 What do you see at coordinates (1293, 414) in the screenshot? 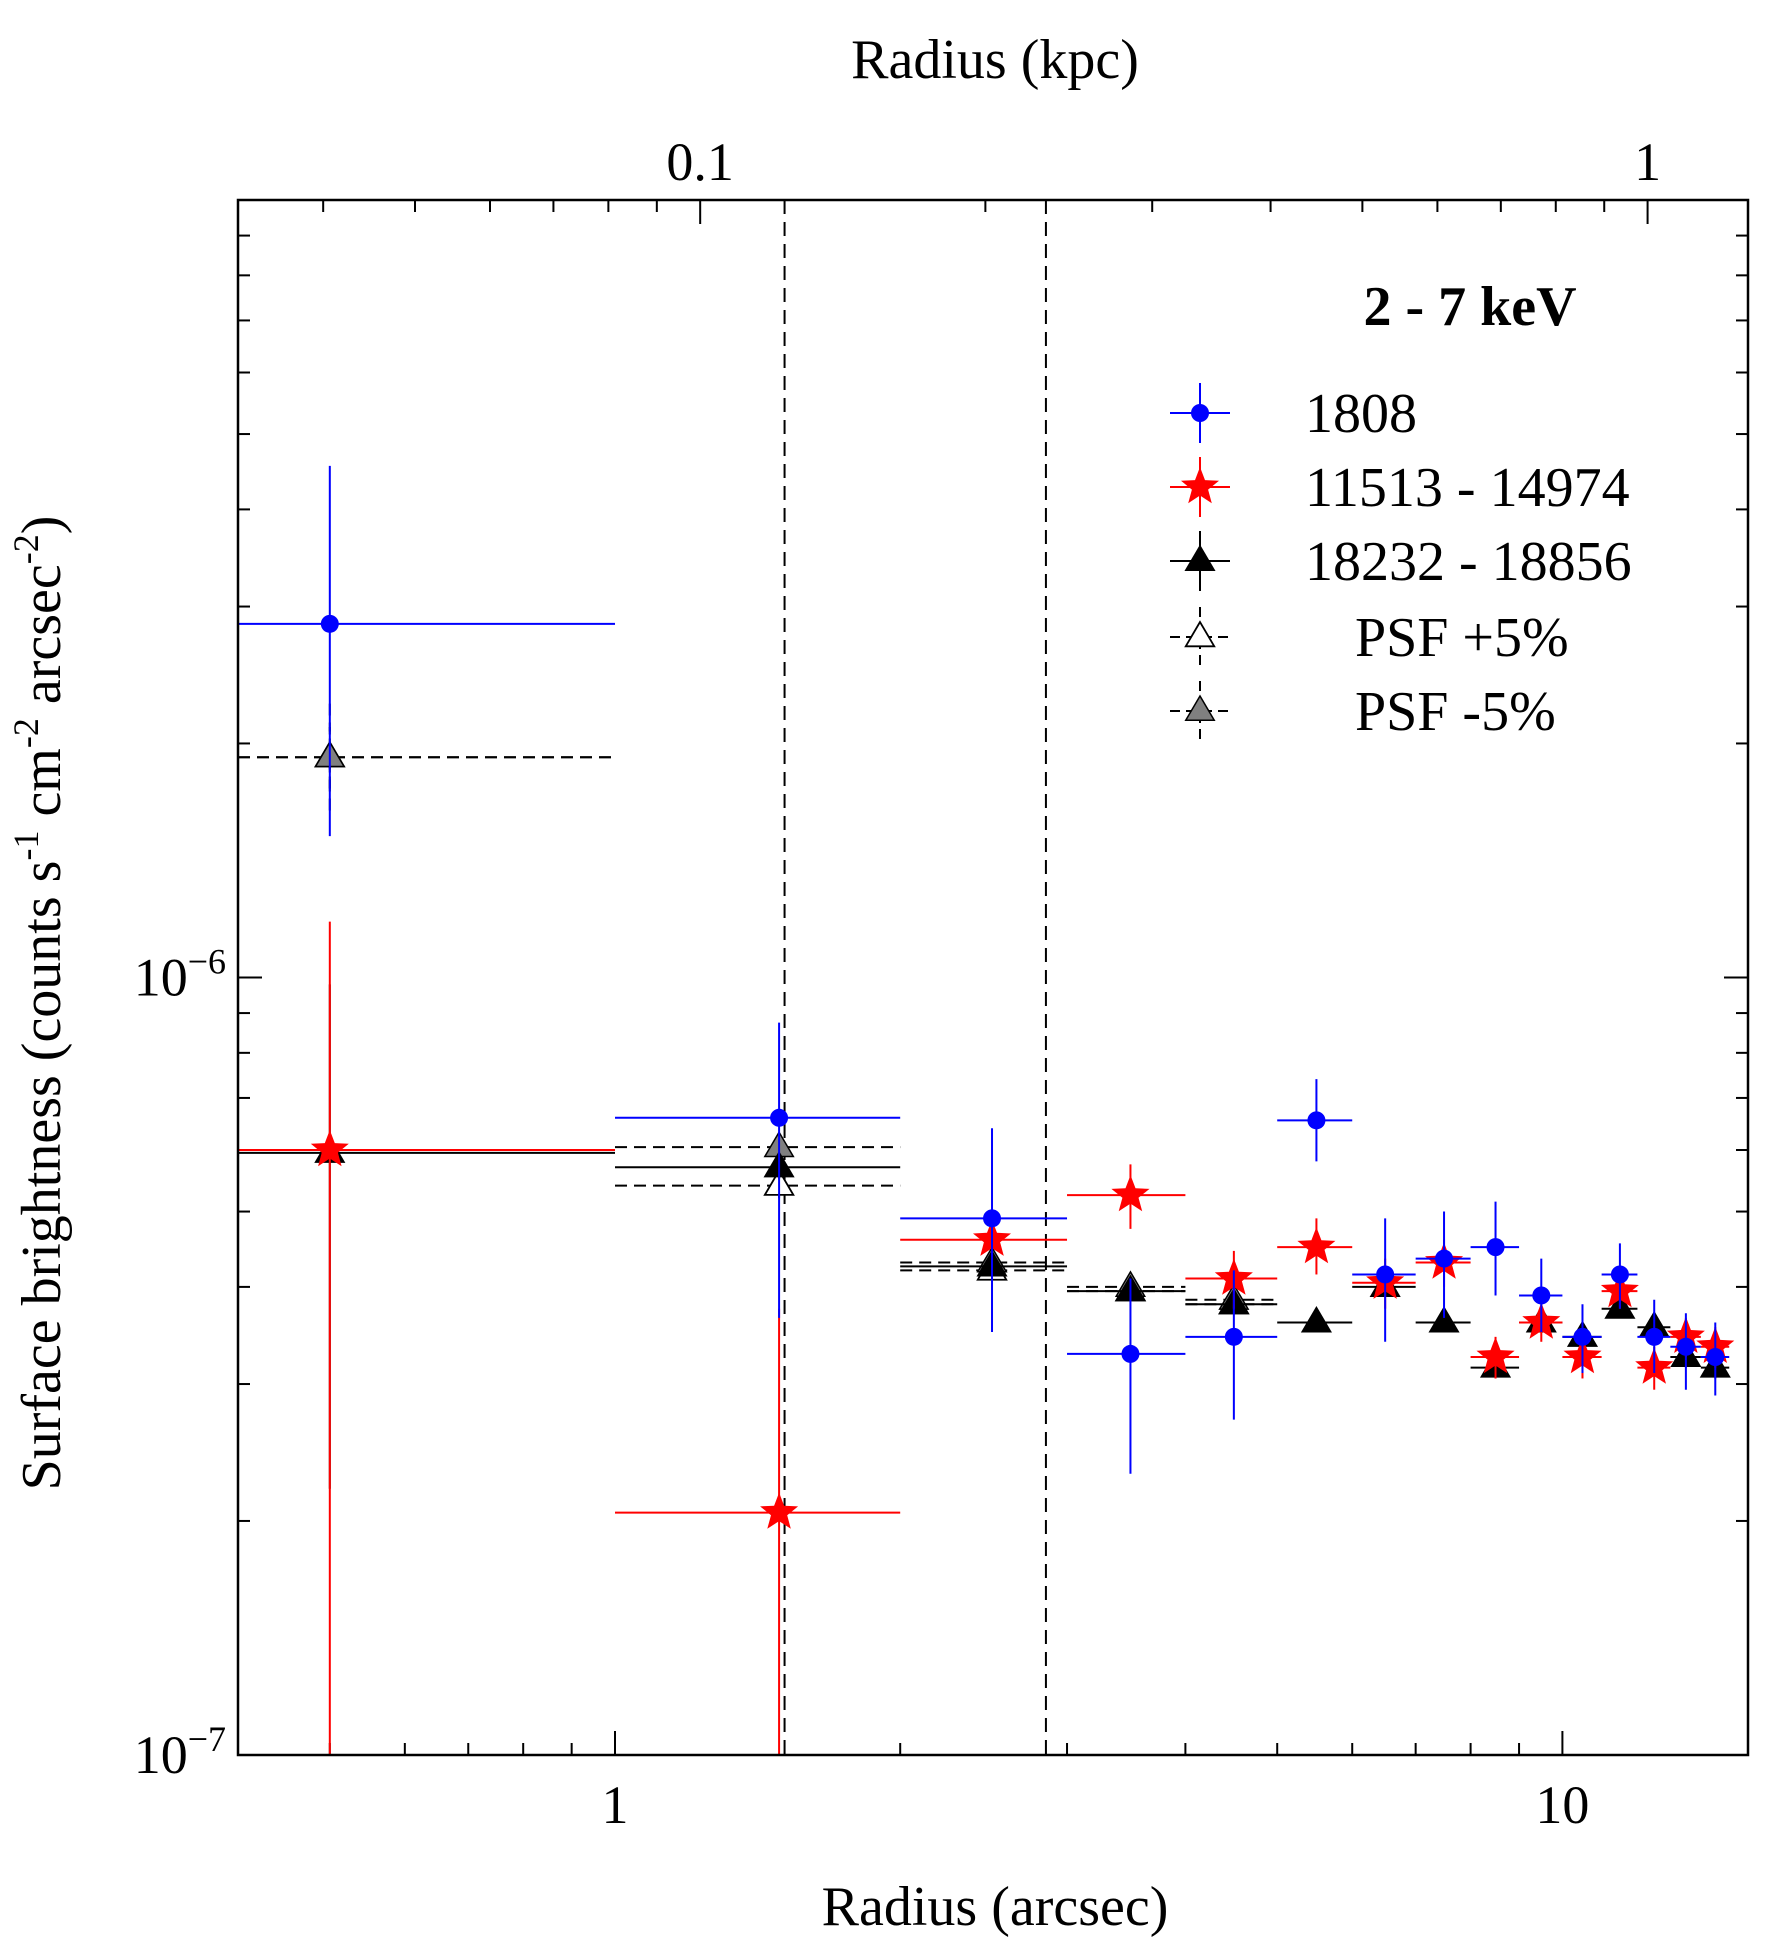
I see `legend-entry: 1808` at bounding box center [1293, 414].